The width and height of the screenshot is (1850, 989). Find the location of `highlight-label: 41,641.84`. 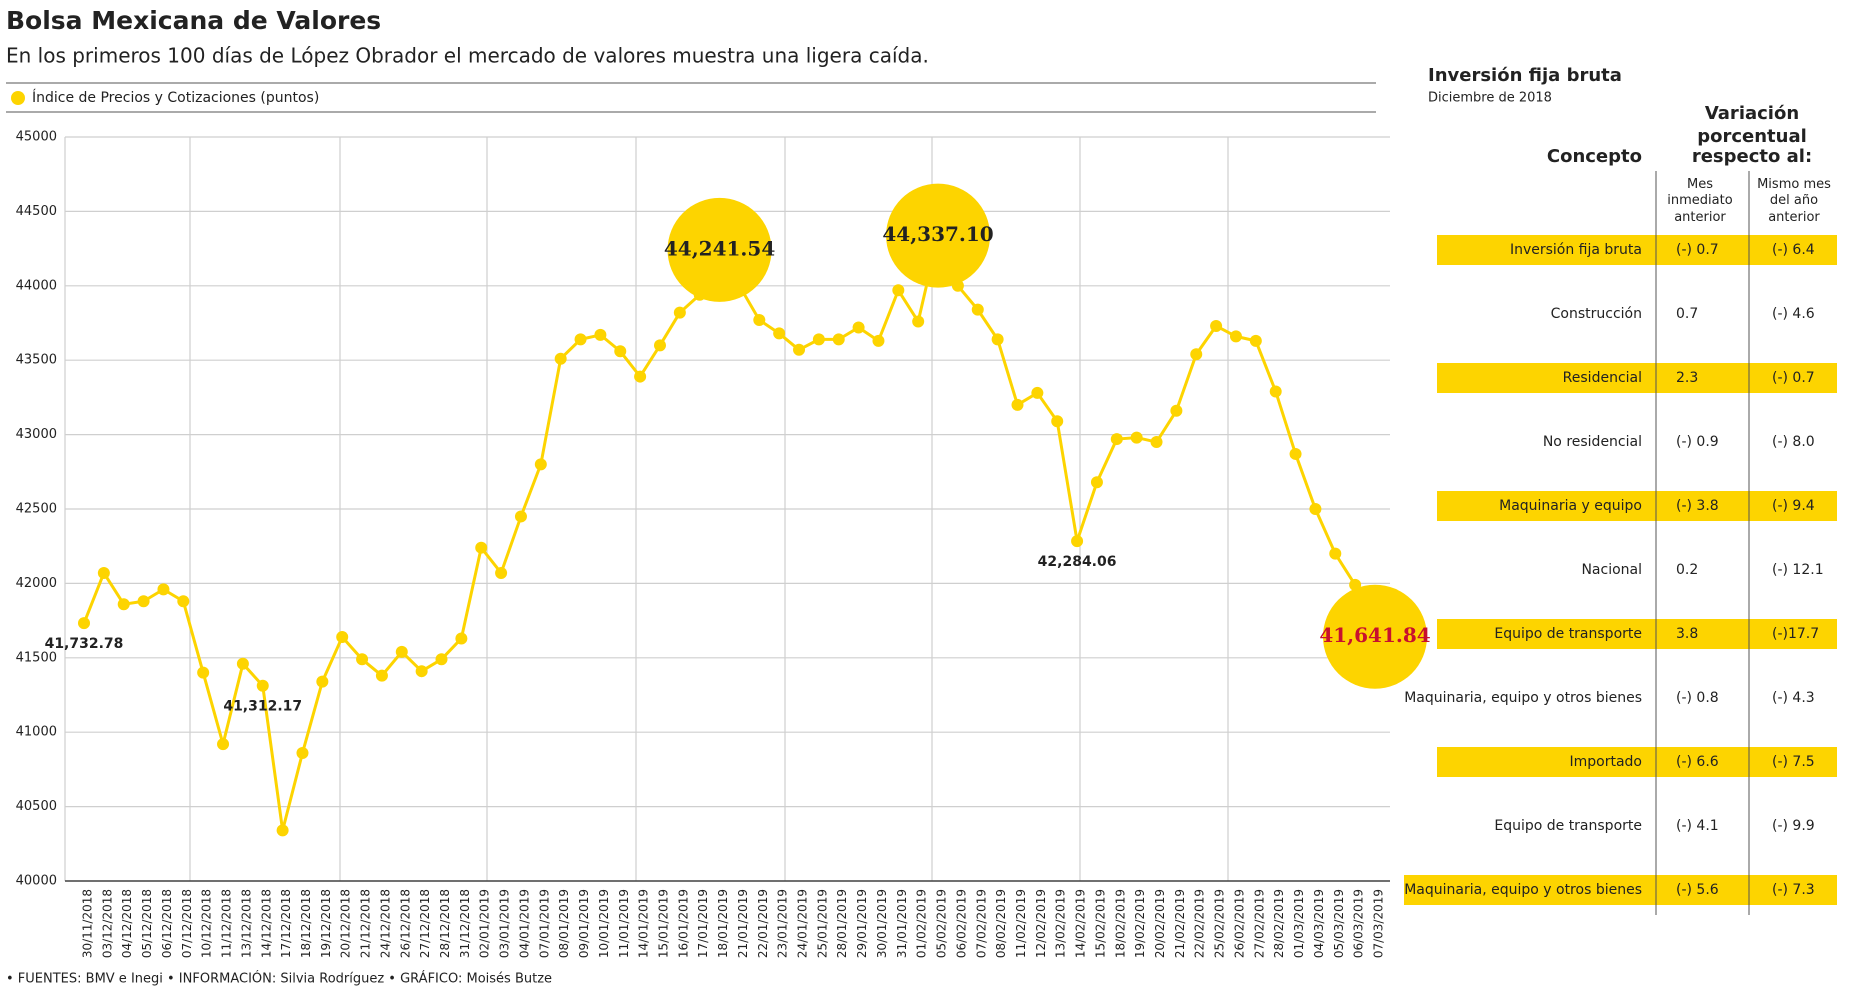

highlight-label: 41,641.84 is located at coordinates (1374, 635).